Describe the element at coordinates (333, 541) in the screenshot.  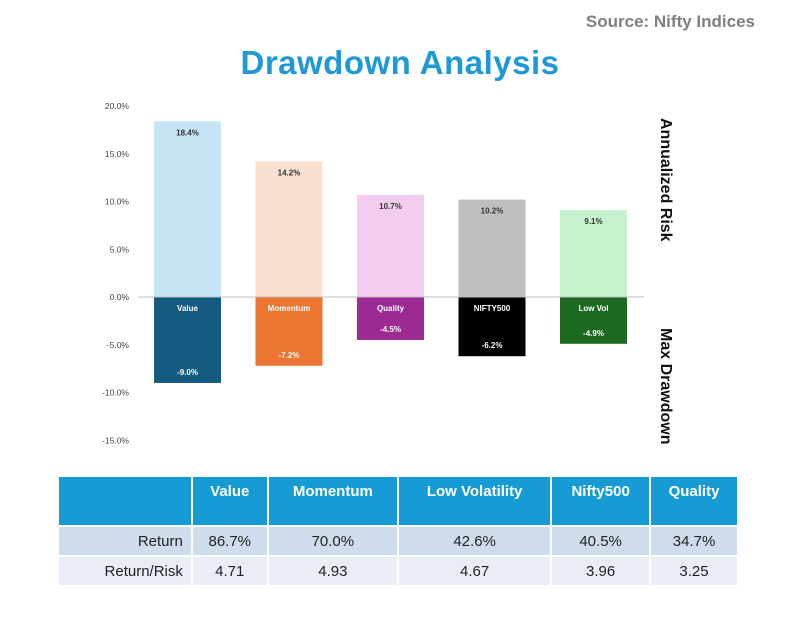
I see `table-cell: 70.0%` at that location.